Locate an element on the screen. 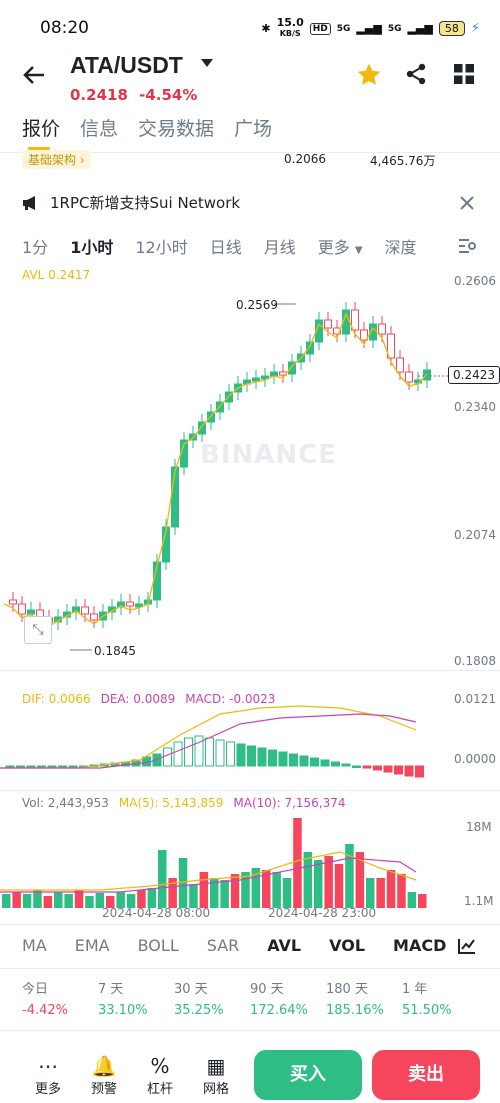 Image resolution: width=500 pixels, height=1103 pixels. perf-value: 172.64% is located at coordinates (279, 1010).